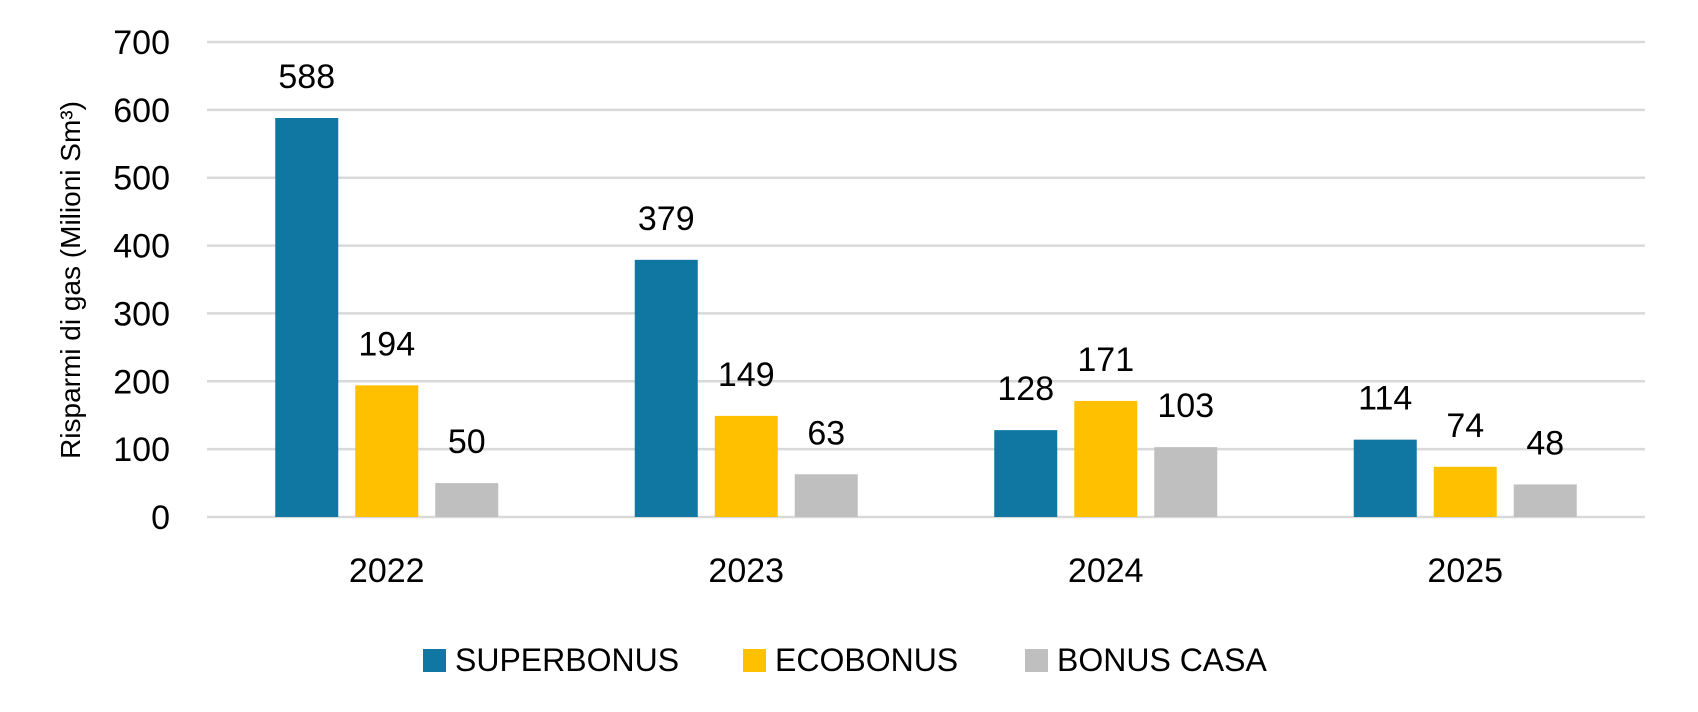  What do you see at coordinates (1105, 360) in the screenshot?
I see `data-label: 171` at bounding box center [1105, 360].